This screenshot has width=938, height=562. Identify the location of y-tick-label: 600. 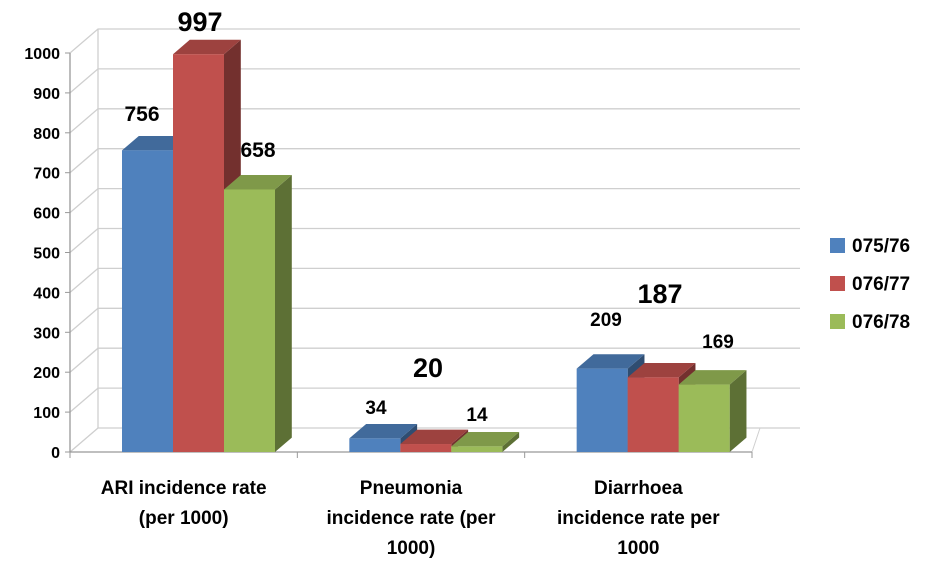
(46, 214).